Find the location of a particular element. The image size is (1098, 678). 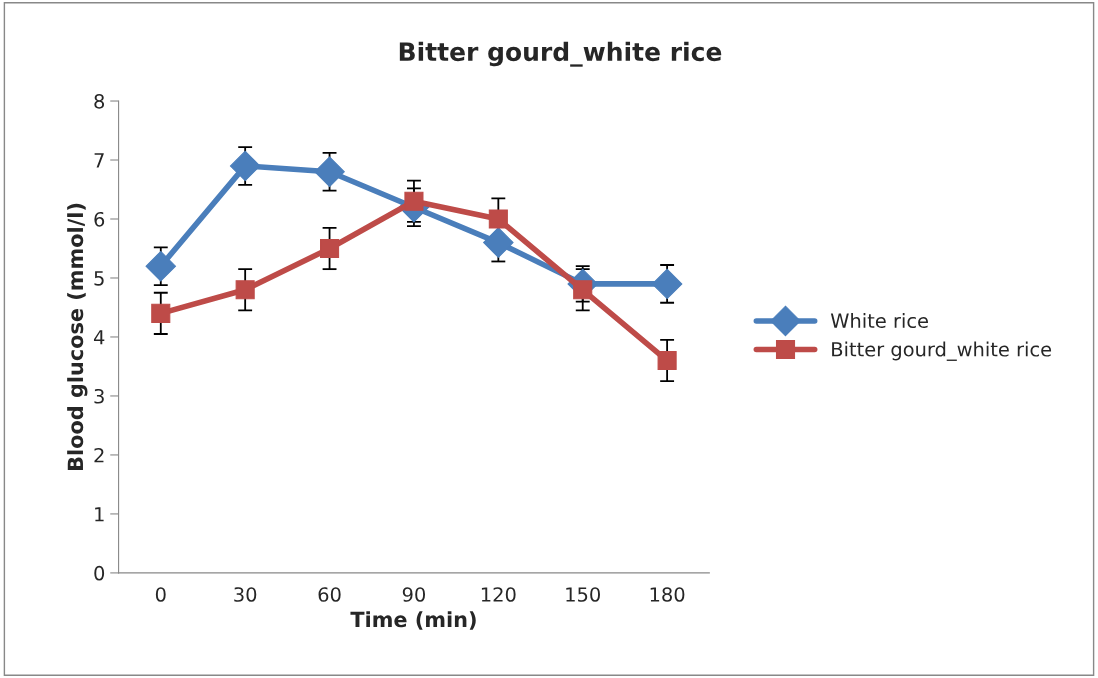

x-tick-label: 120 is located at coordinates (498, 594).